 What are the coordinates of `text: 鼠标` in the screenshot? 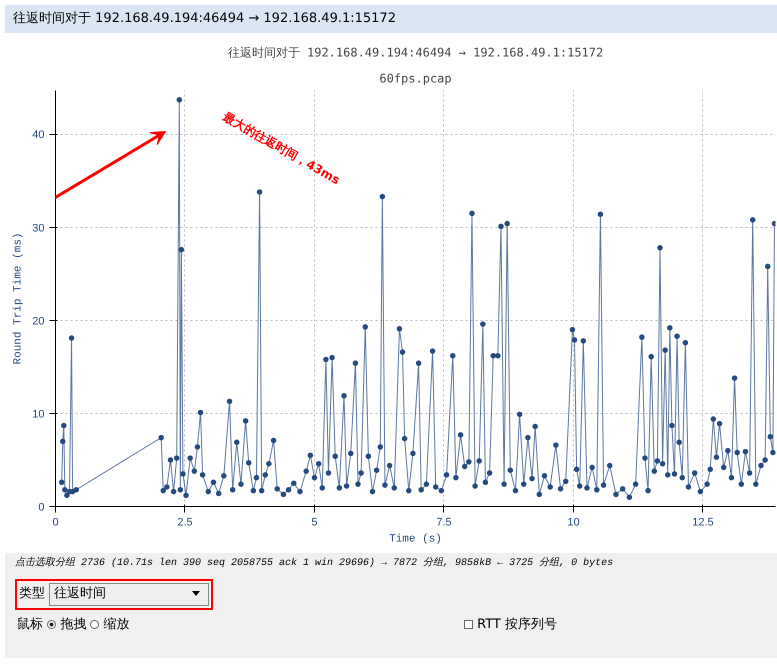 It's located at (30, 624).